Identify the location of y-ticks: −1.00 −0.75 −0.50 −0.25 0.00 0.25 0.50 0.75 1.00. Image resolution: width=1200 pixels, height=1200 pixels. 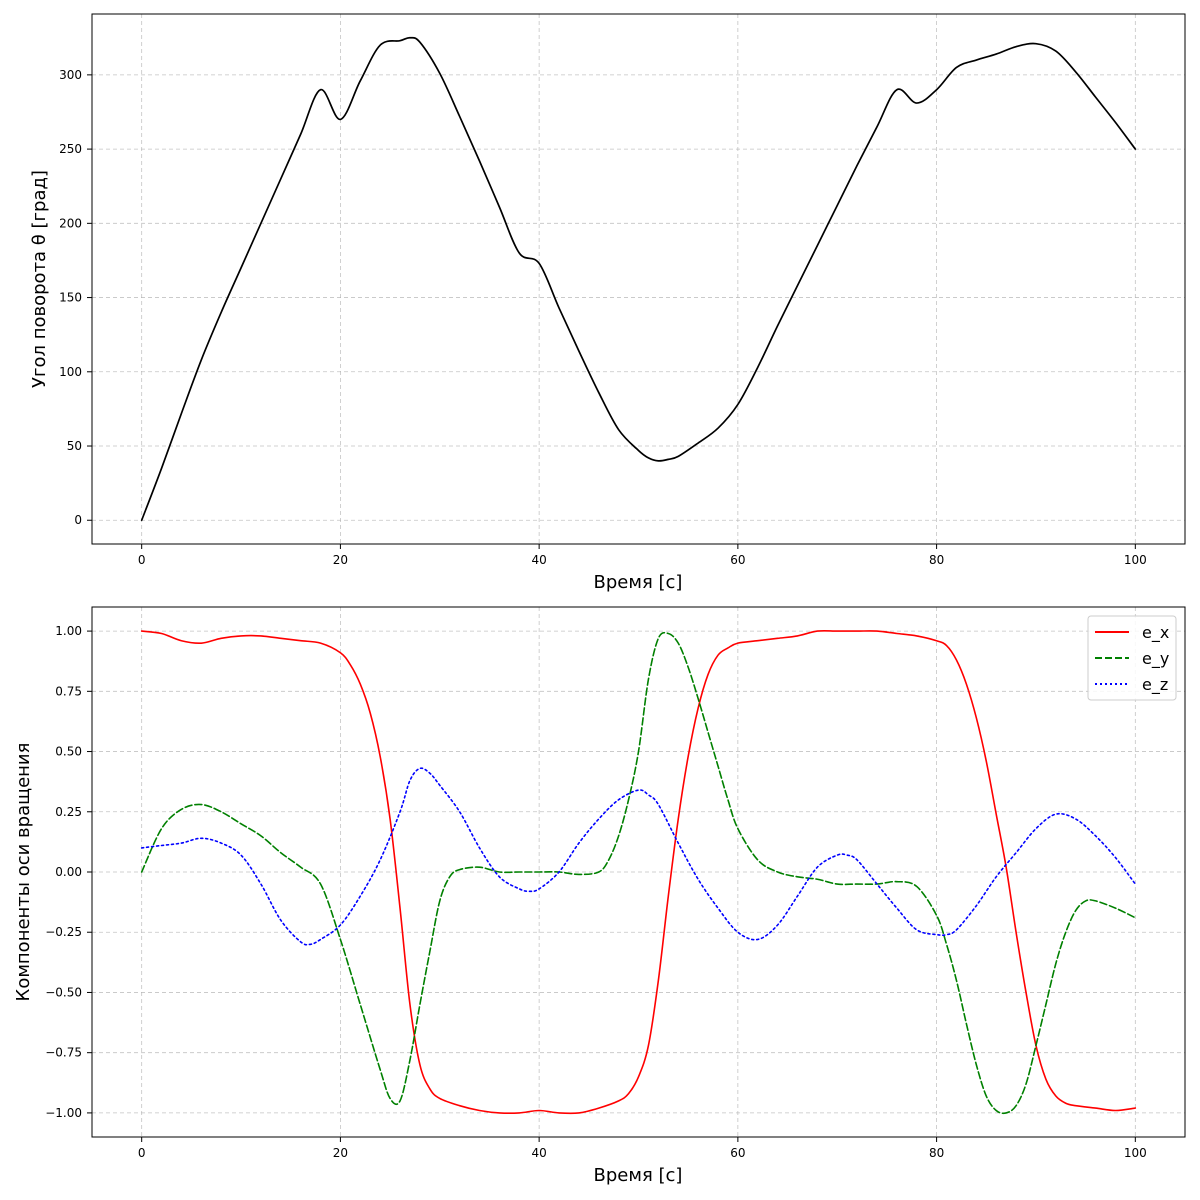
(68, 872).